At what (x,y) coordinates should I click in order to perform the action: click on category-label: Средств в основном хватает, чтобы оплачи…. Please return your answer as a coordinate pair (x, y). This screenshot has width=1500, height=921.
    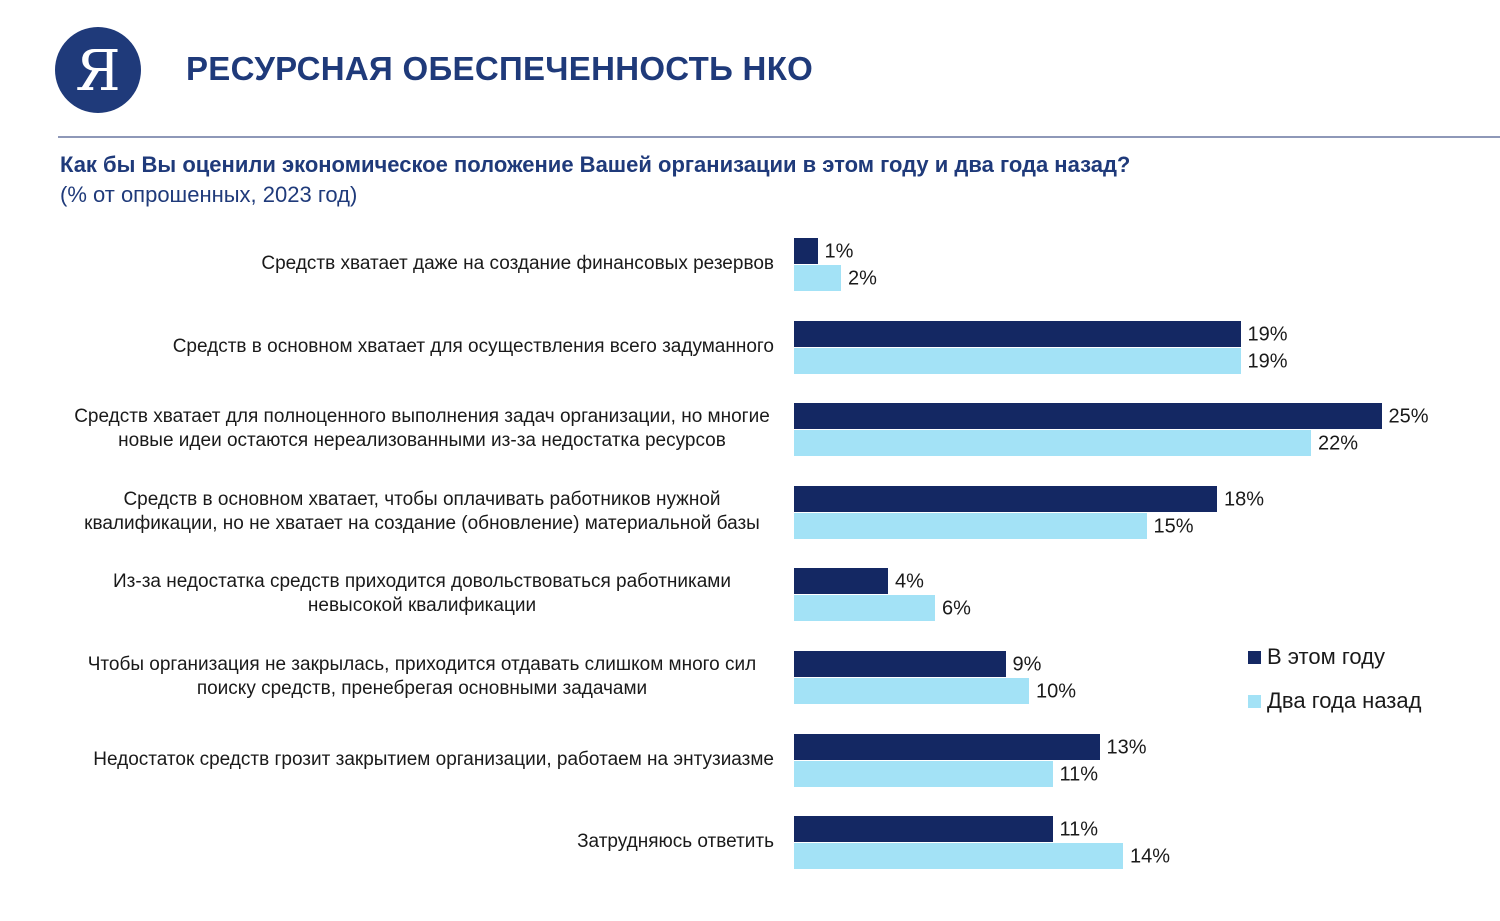
    Looking at the image, I should click on (422, 511).